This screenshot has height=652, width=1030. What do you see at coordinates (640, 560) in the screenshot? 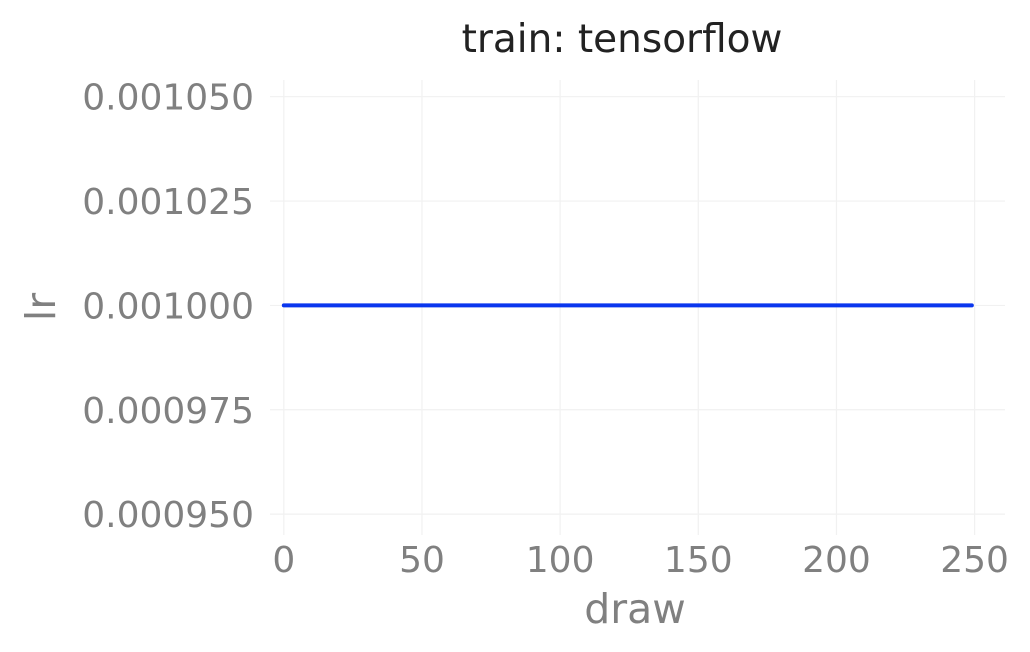
I see `x-axis-ticks: 0 50 100 150 200 250` at bounding box center [640, 560].